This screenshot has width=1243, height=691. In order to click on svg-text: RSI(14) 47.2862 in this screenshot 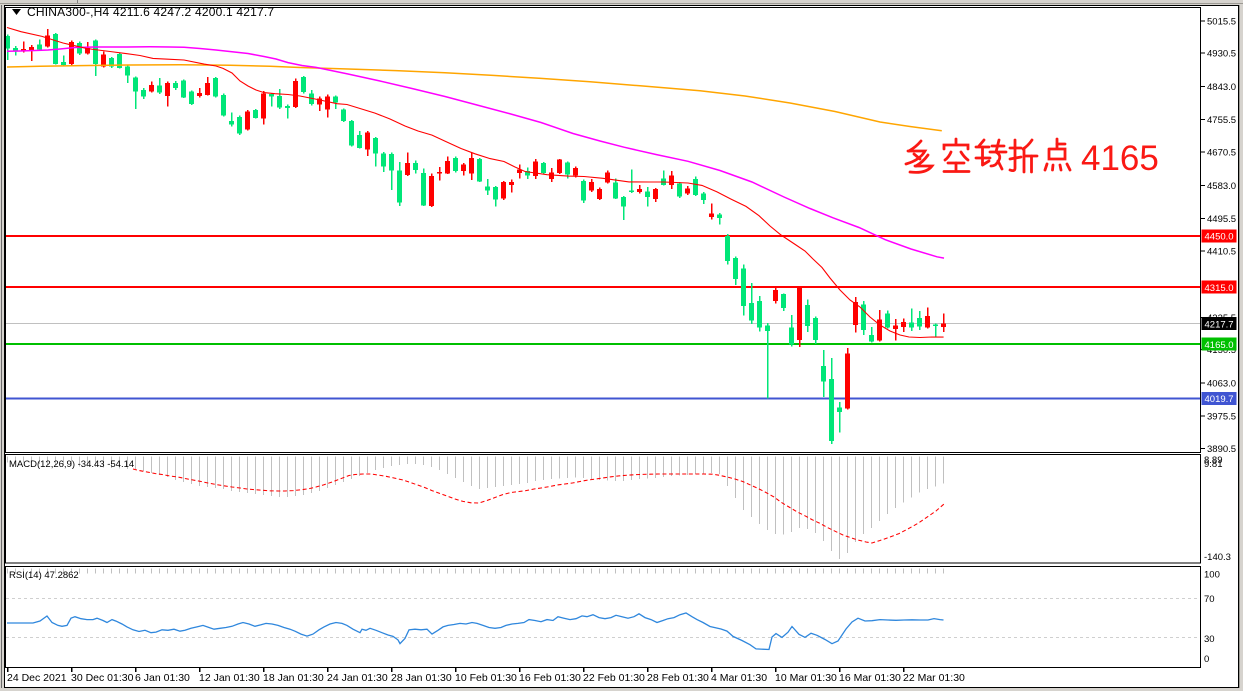, I will do `click(44, 575)`.